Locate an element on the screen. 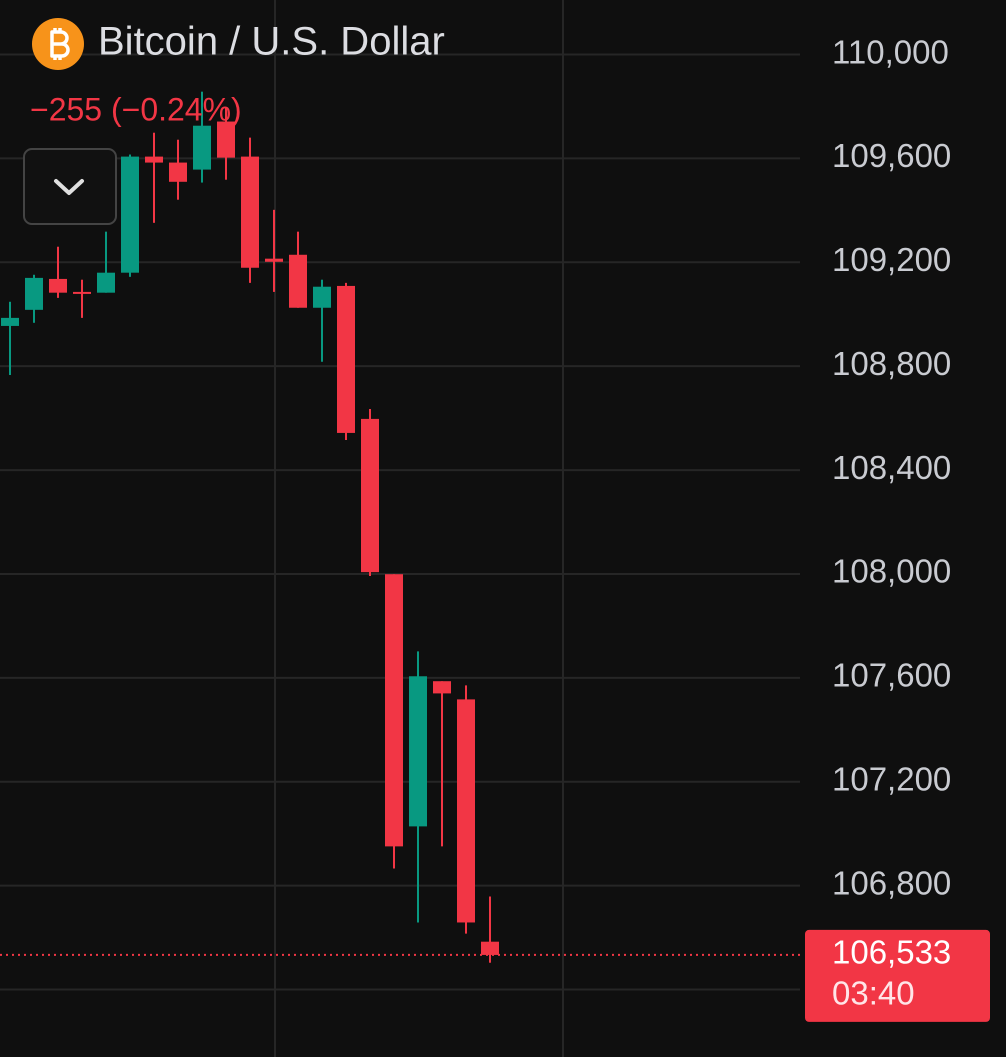  header: Bitcoin / U.S. Dollar −255 (−0.24%) is located at coordinates (234, 121).